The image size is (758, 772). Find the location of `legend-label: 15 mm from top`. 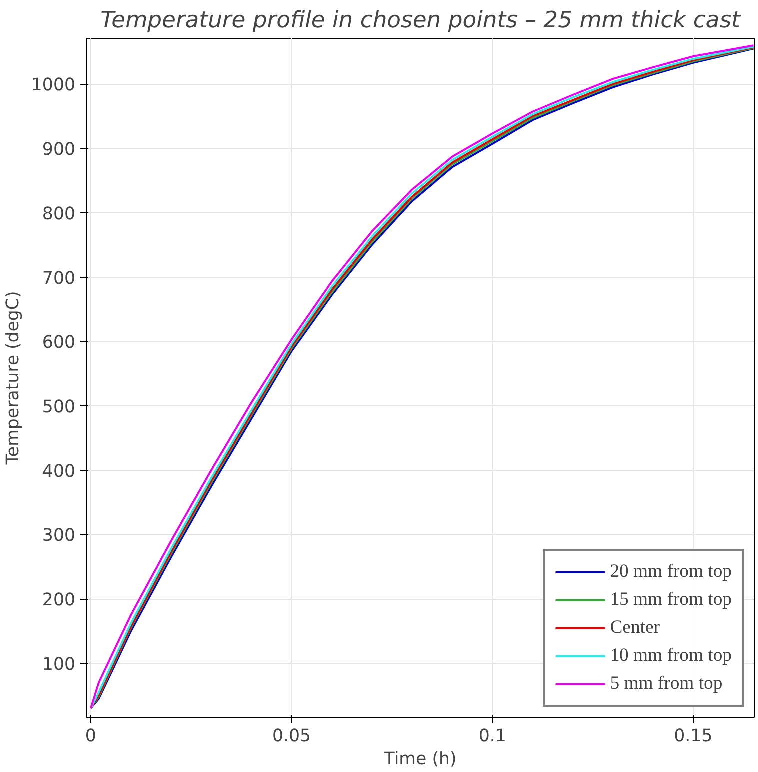

legend-label: 15 mm from top is located at coordinates (671, 600).